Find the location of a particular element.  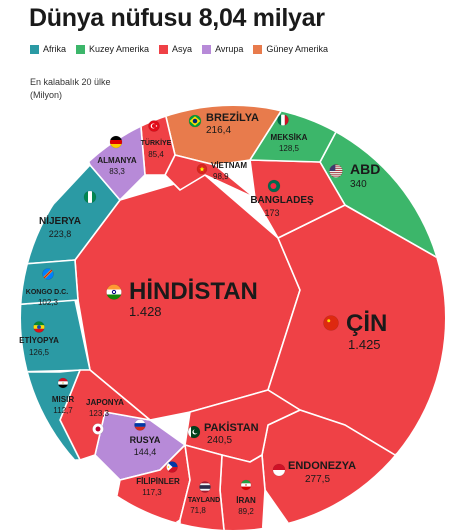

country-name-japonya: JAPONYA is located at coordinates (105, 402).